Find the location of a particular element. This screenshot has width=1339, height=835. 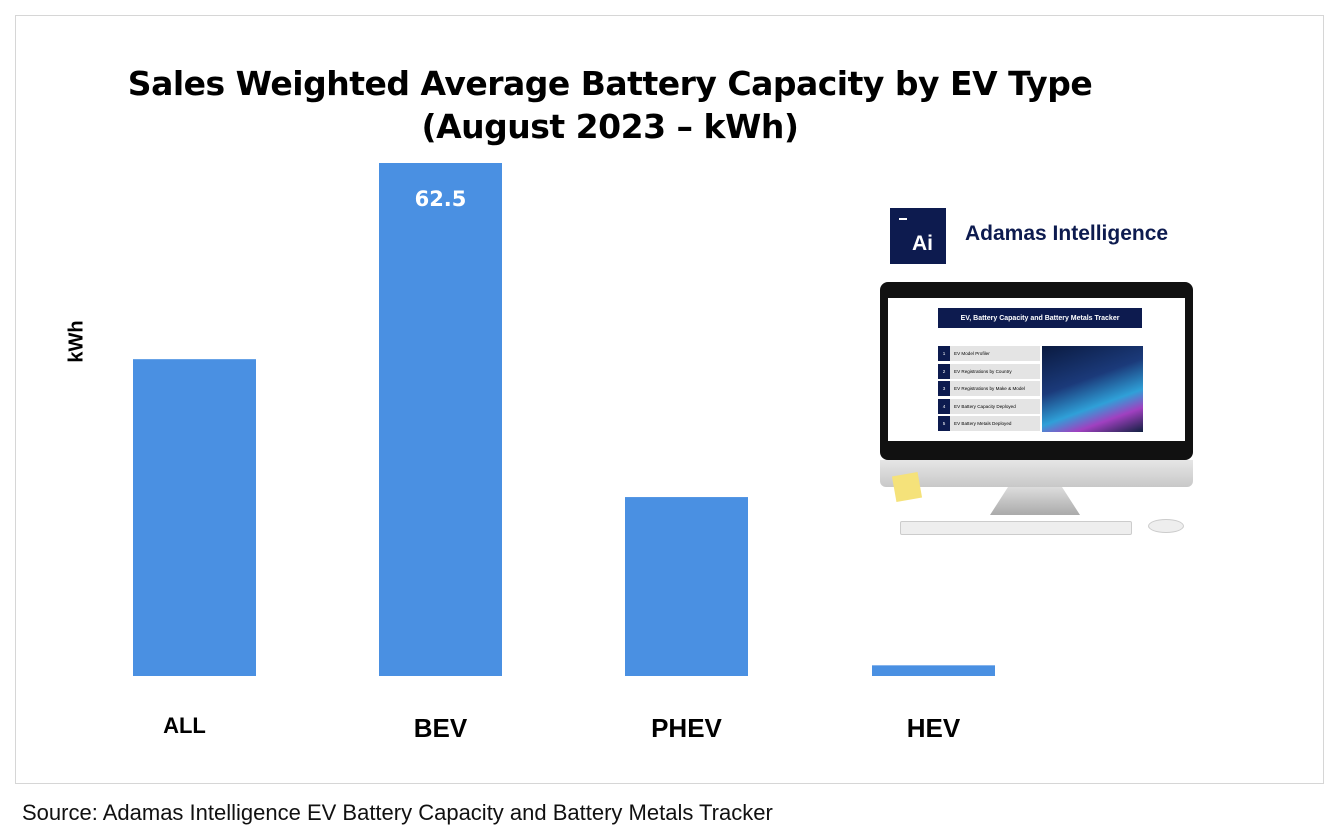

x-tick-label: ALL is located at coordinates (184, 725).